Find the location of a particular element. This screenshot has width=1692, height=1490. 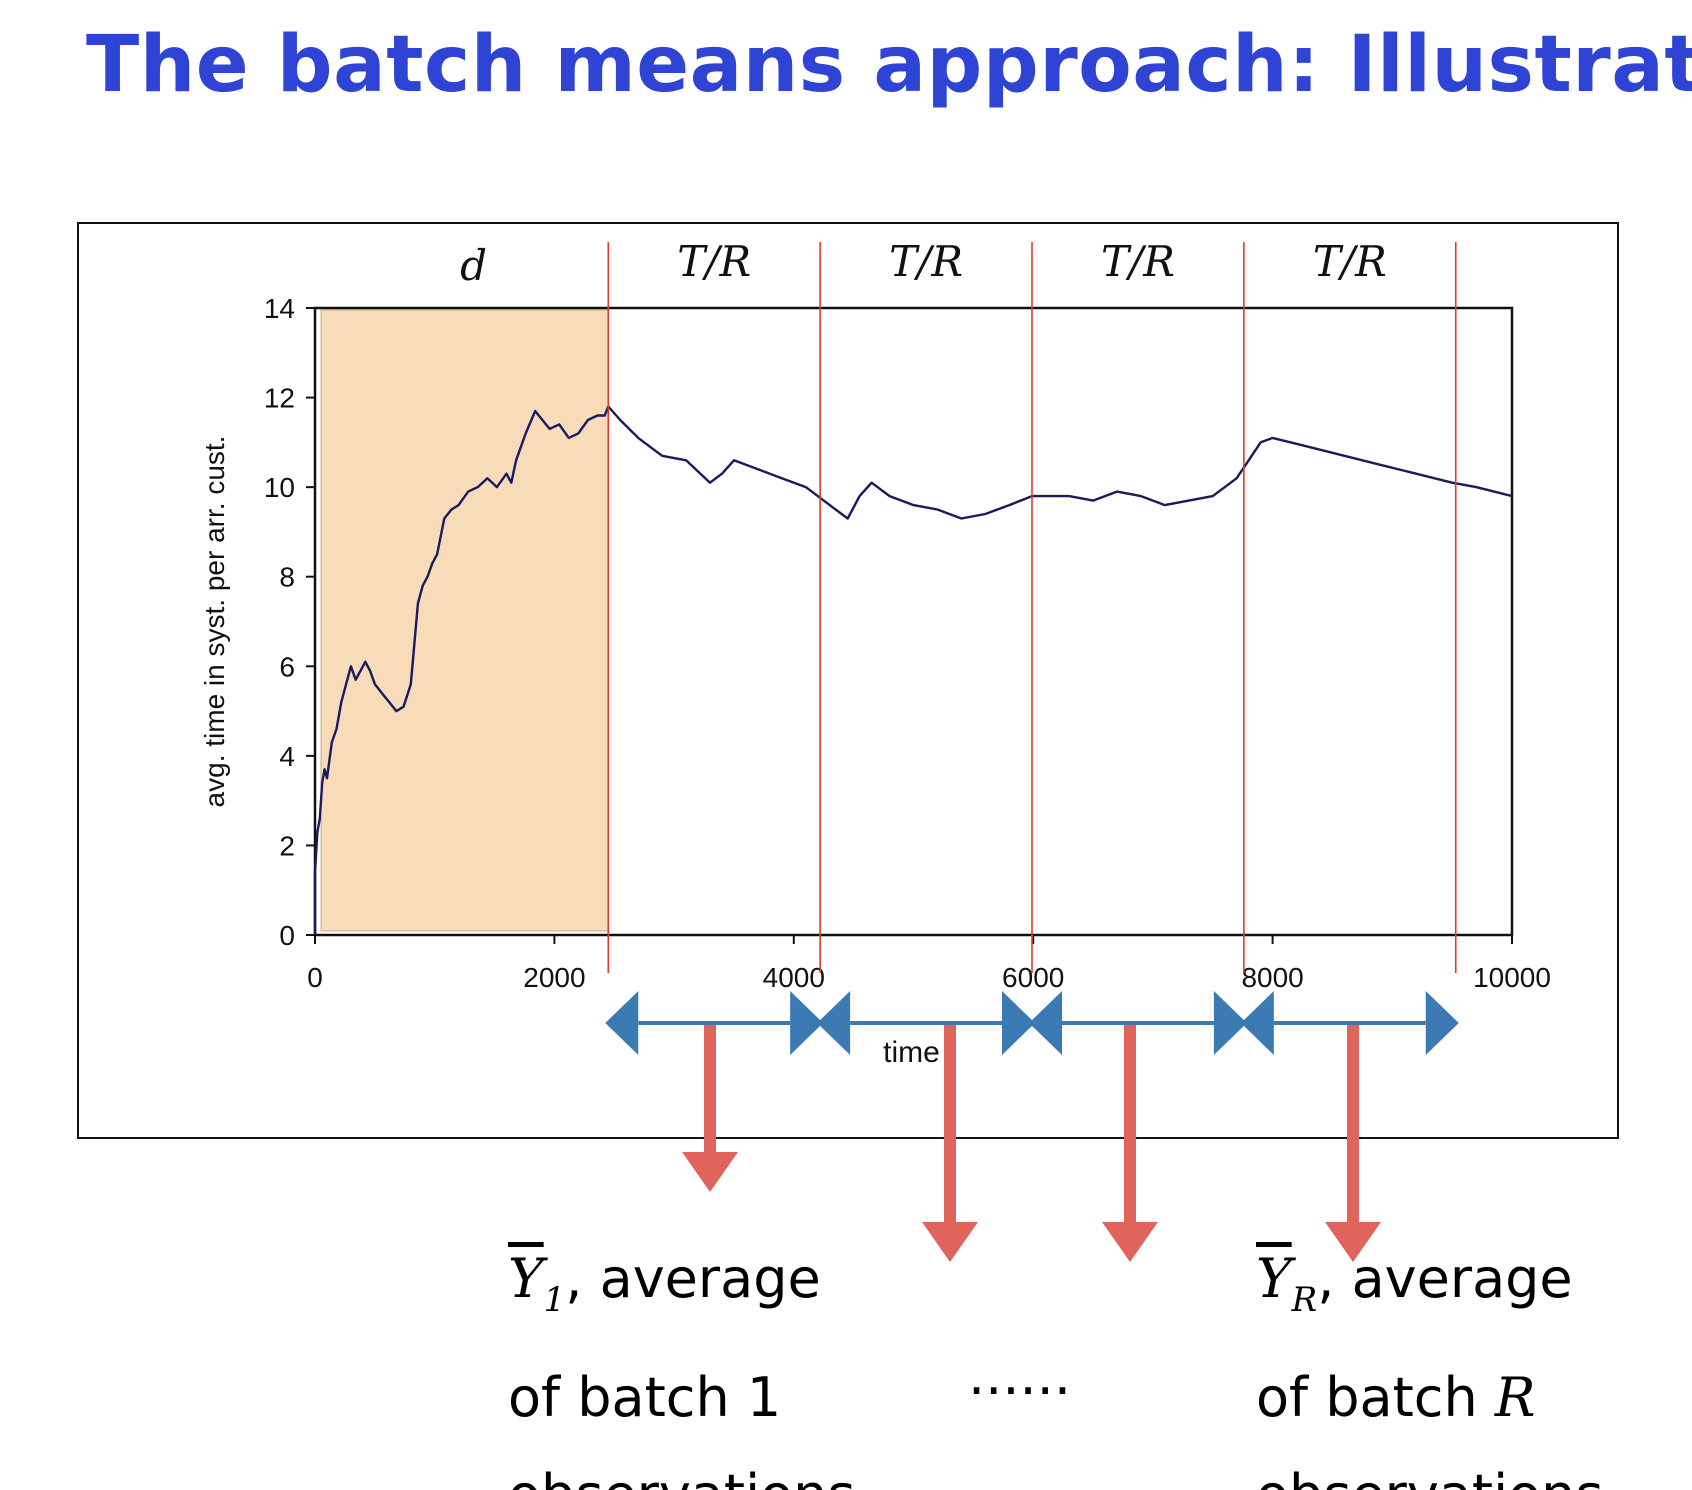

y-axis-label: avg. time in syst. per arr. cust. is located at coordinates (214, 622).